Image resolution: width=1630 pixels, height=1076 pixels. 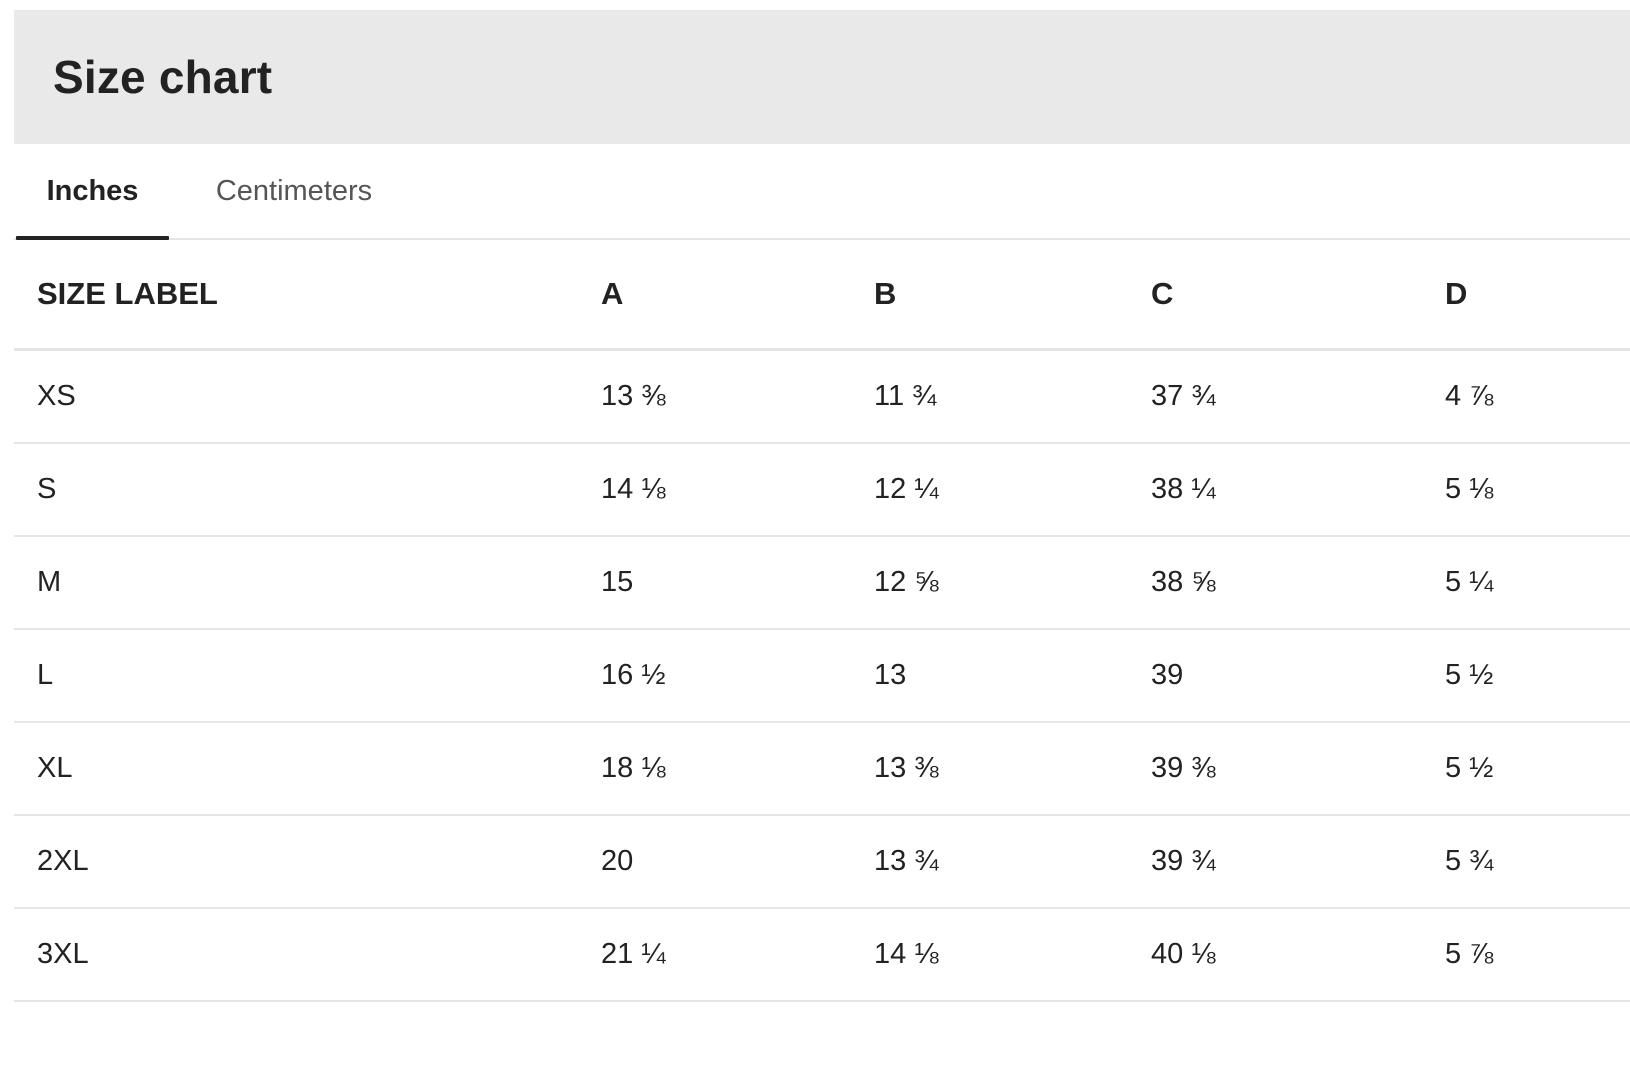 I want to click on measurement-a-cell: 21 ¼, so click(x=737, y=955).